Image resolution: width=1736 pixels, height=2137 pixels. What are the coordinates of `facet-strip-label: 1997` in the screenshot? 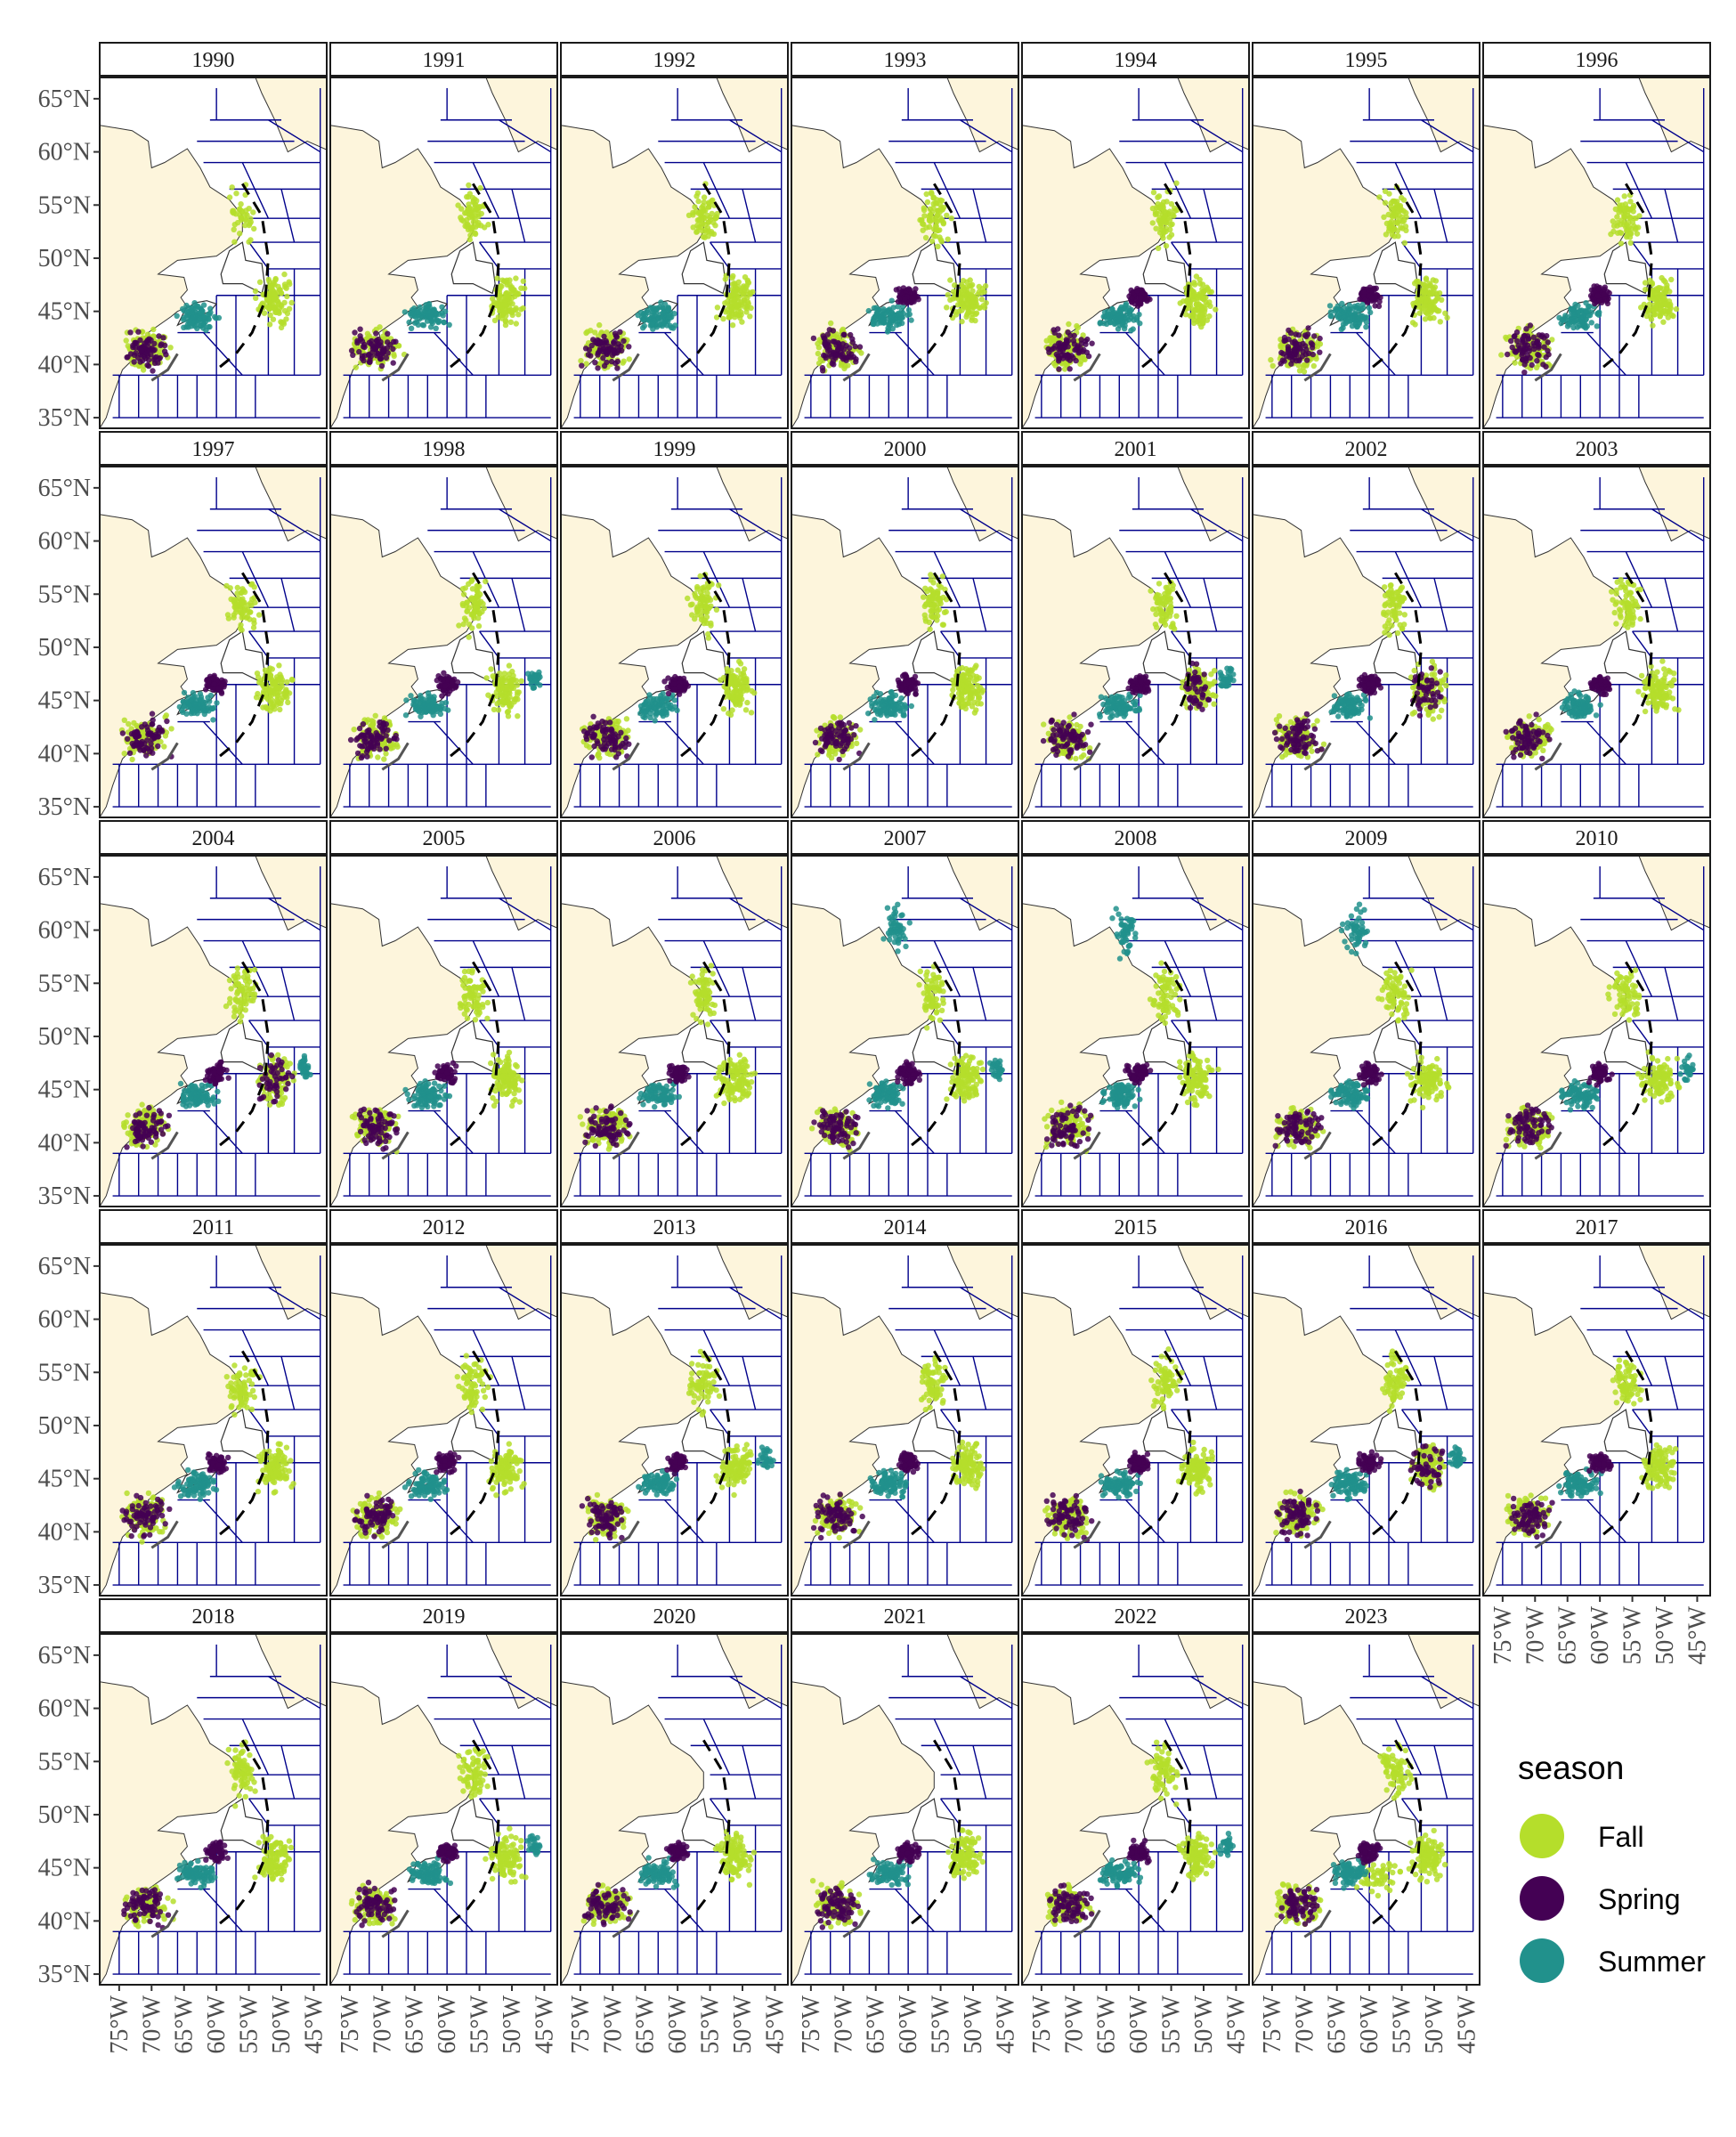 It's located at (213, 449).